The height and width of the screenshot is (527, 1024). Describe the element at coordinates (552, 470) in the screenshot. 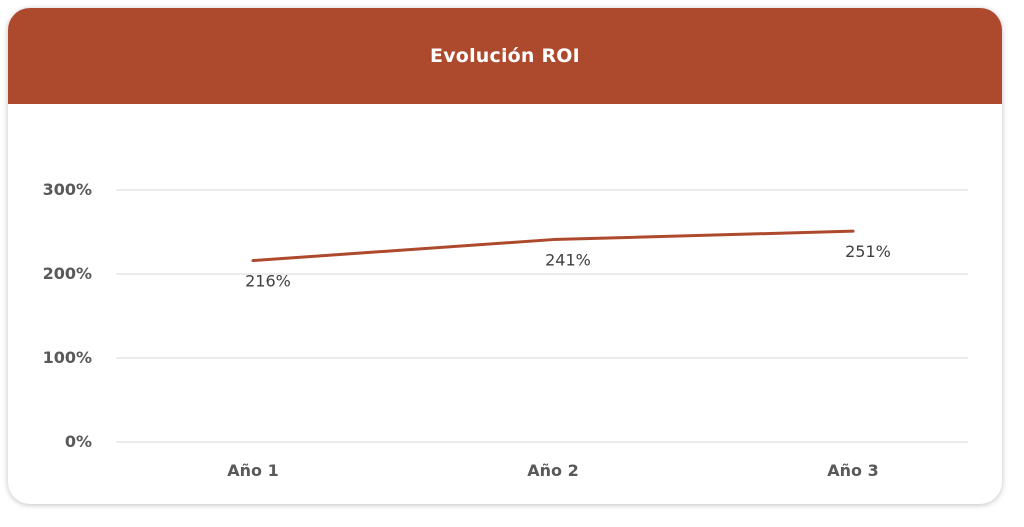

I see `x-tick-label: Año 2` at that location.